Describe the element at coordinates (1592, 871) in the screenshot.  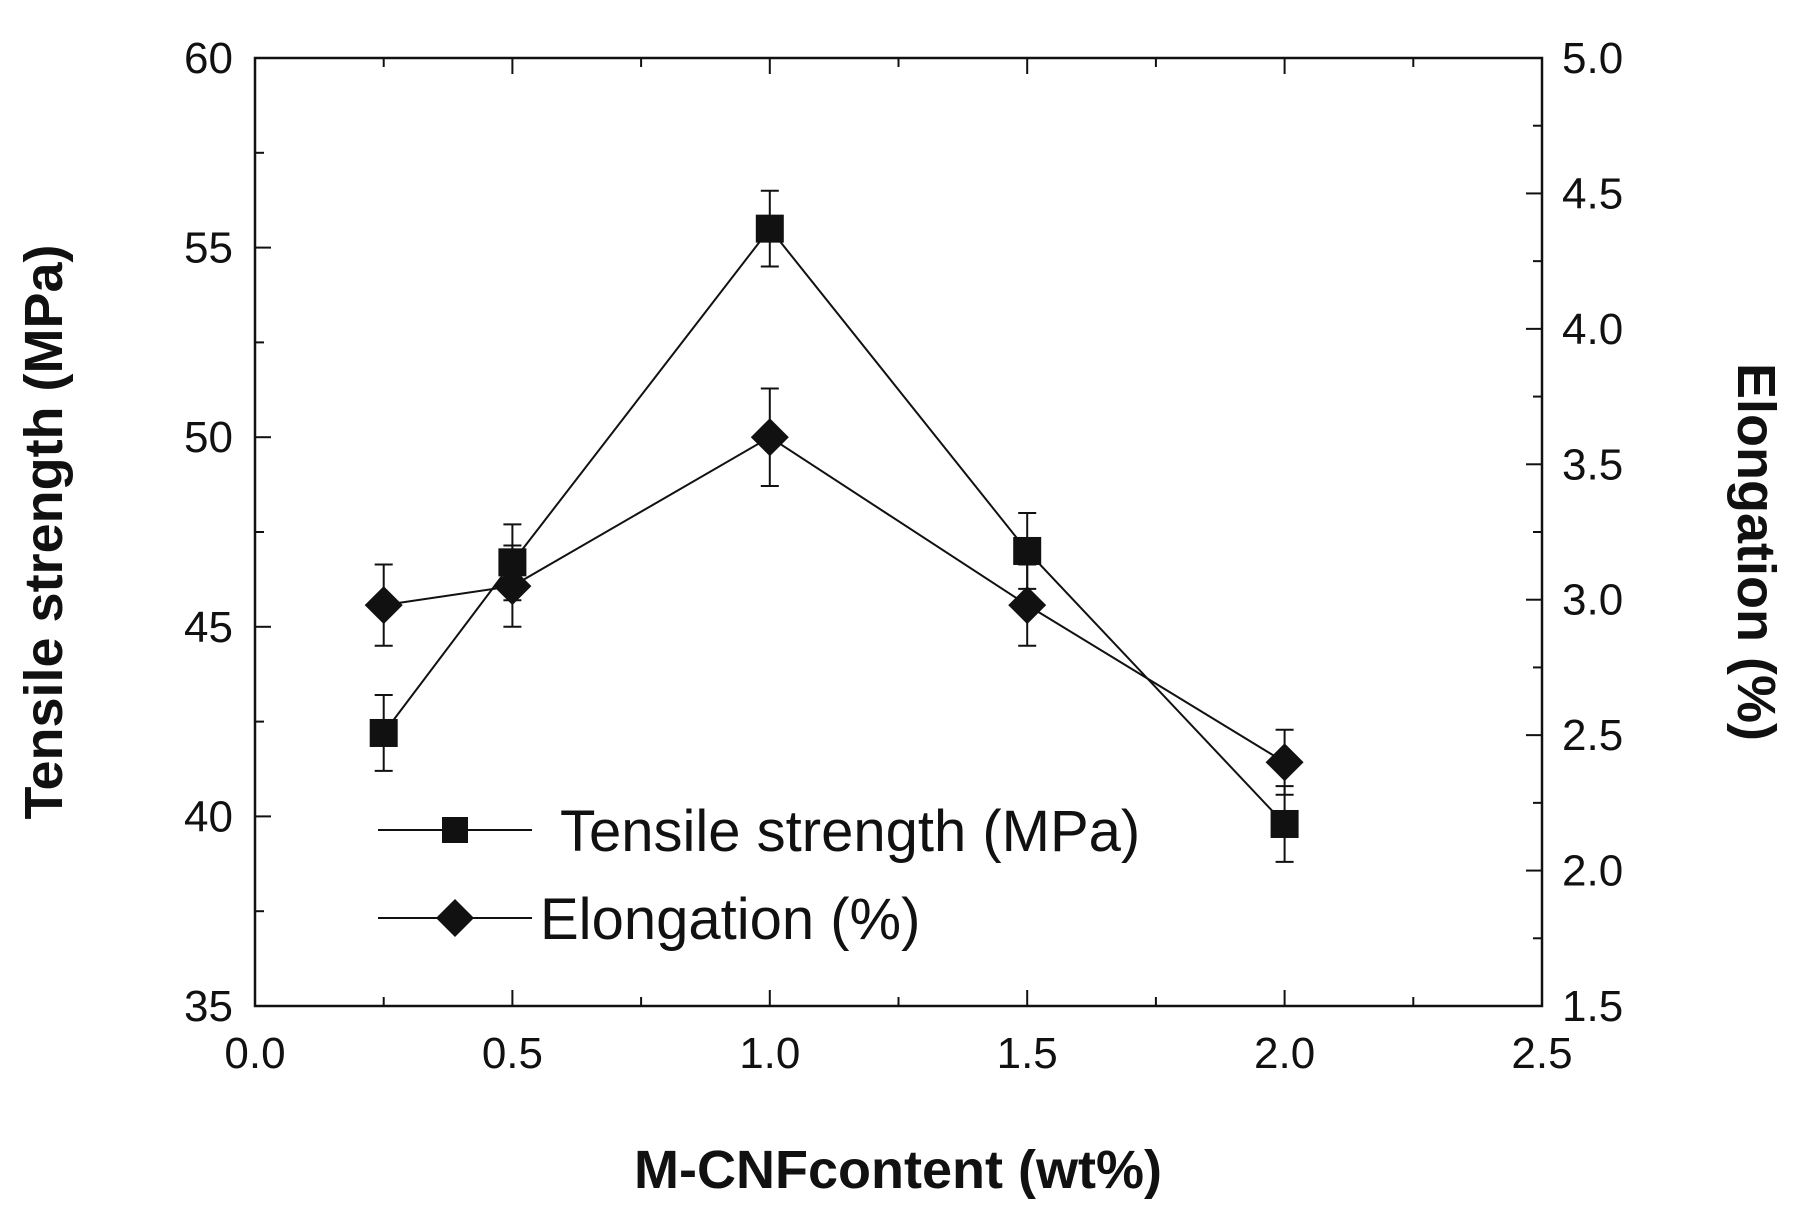
I see `y2-tick-label: 2.0` at that location.